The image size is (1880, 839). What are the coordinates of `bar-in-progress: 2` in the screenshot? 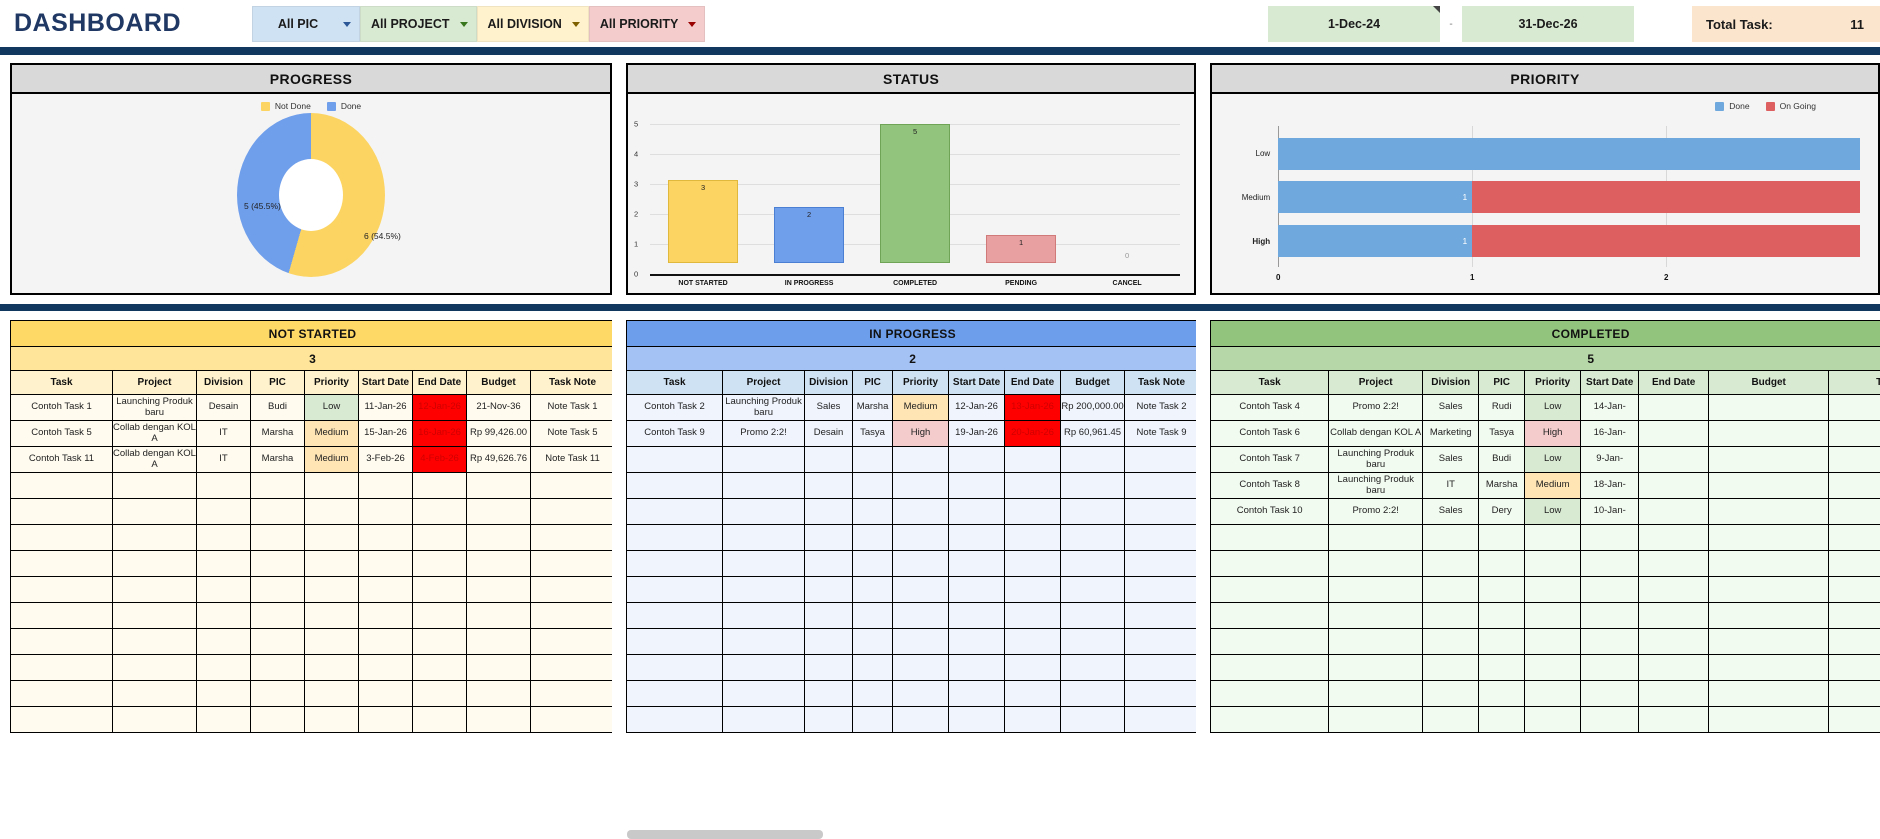 It's located at (809, 235).